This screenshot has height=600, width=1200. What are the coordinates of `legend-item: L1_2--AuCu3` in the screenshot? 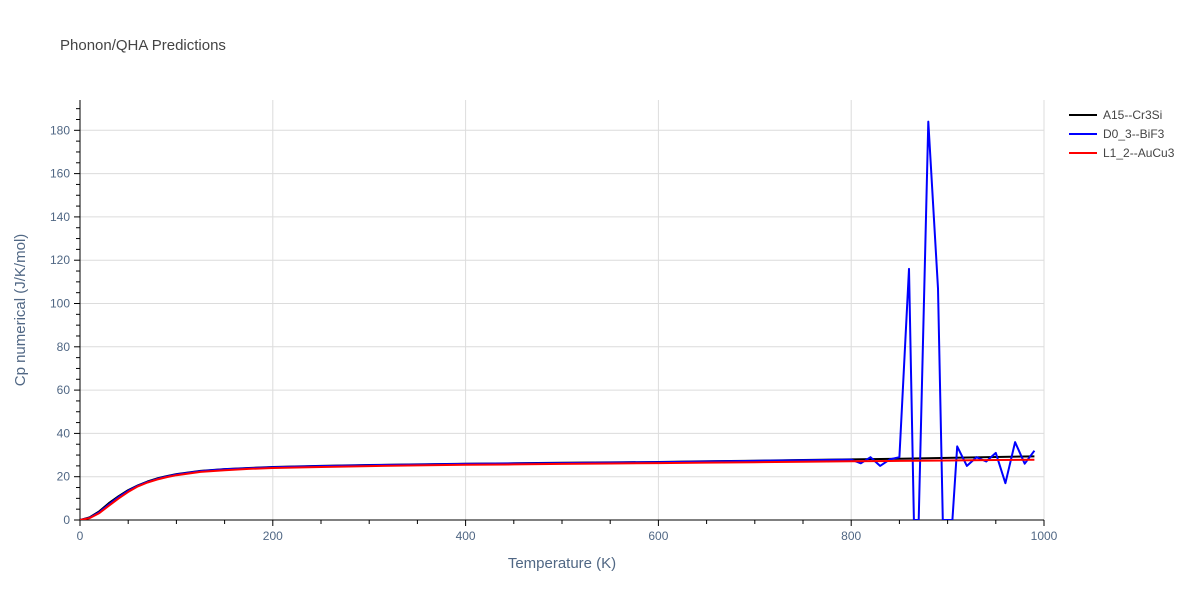 It's located at (1122, 153).